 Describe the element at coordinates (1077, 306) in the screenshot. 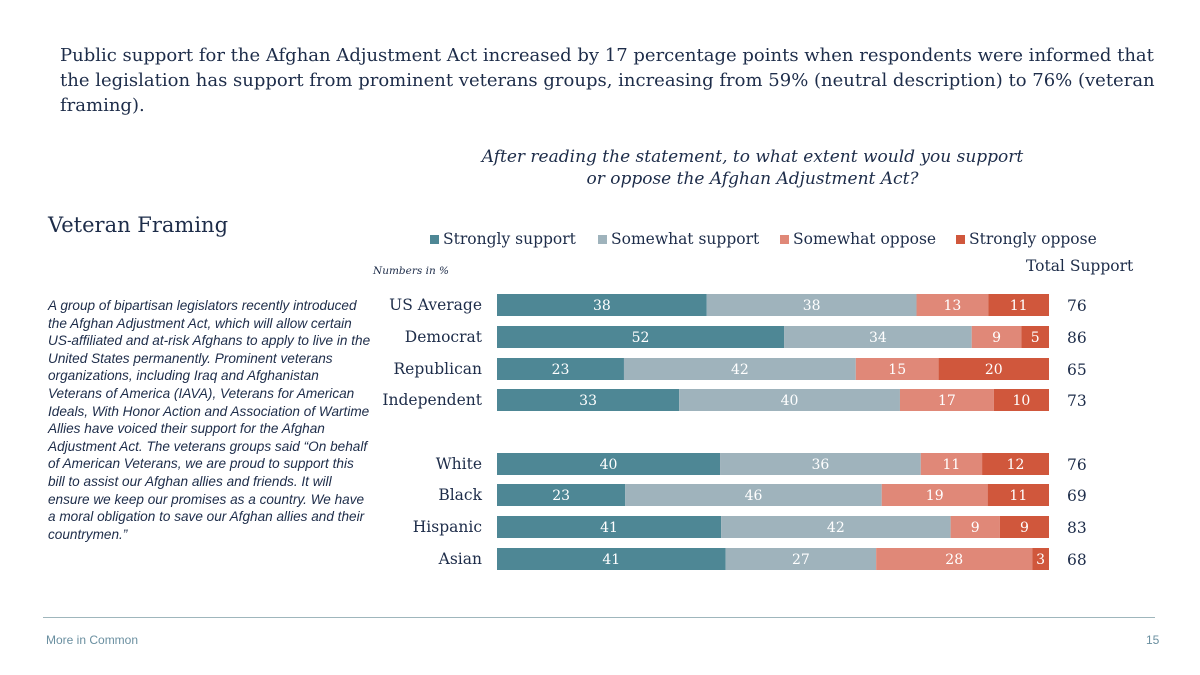

I see `total-support-us-average: 76` at that location.